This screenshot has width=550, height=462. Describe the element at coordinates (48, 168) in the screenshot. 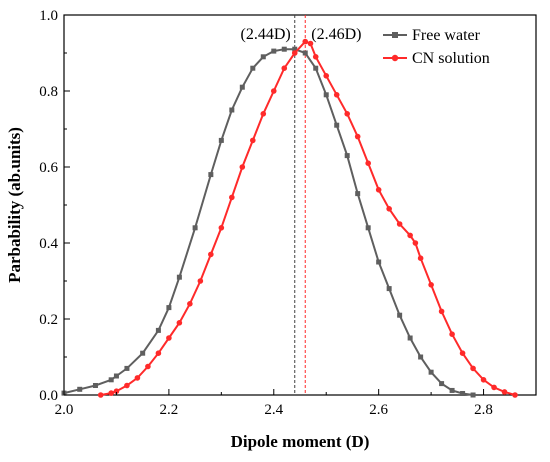

I see `y-tick-label: 0.6` at that location.